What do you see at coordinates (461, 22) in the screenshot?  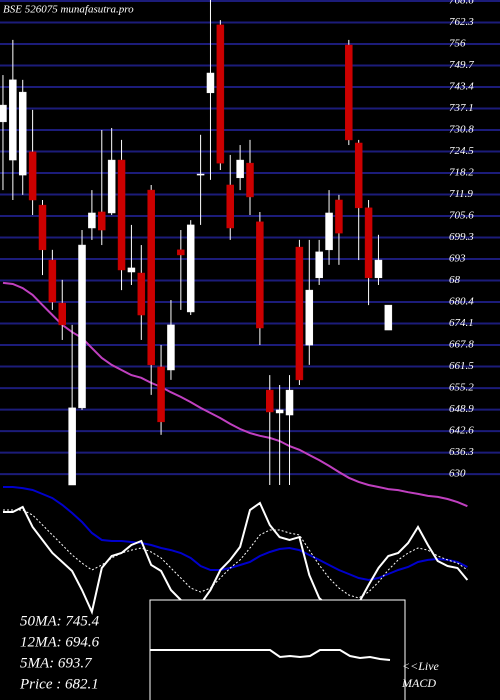 I see `y-tick-label: 762.3` at bounding box center [461, 22].